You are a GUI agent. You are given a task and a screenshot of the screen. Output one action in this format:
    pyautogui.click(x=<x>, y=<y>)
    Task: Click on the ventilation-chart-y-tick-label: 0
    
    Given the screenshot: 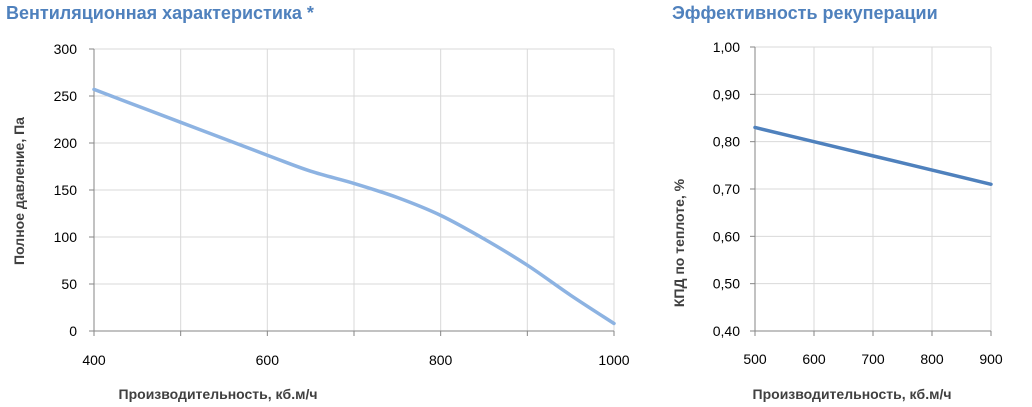 What is the action you would take?
    pyautogui.click(x=73, y=331)
    